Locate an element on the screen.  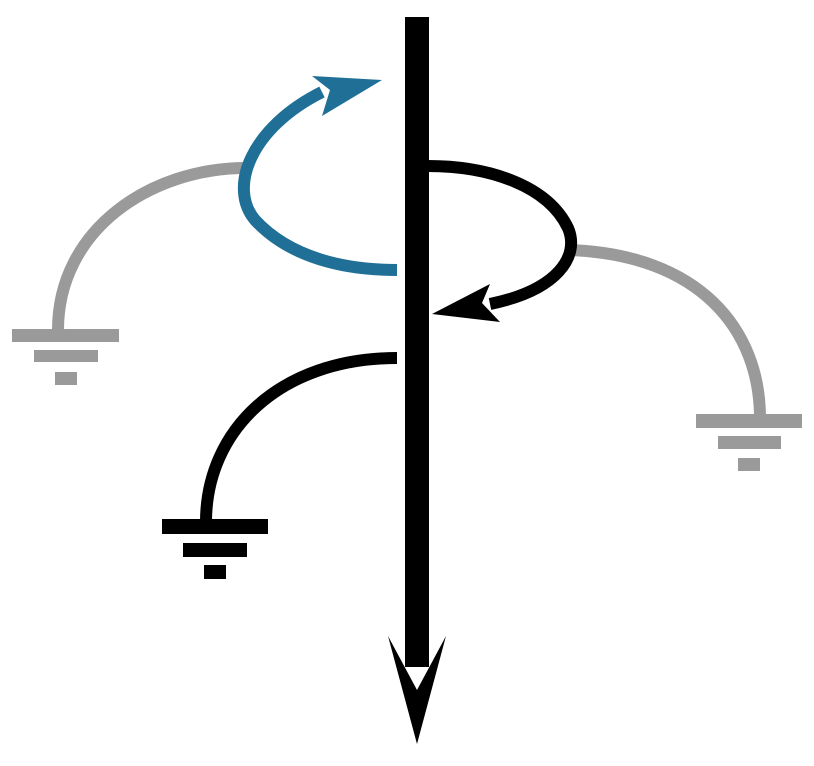
black-rotation-arrow-icon is located at coordinates (502, 241).